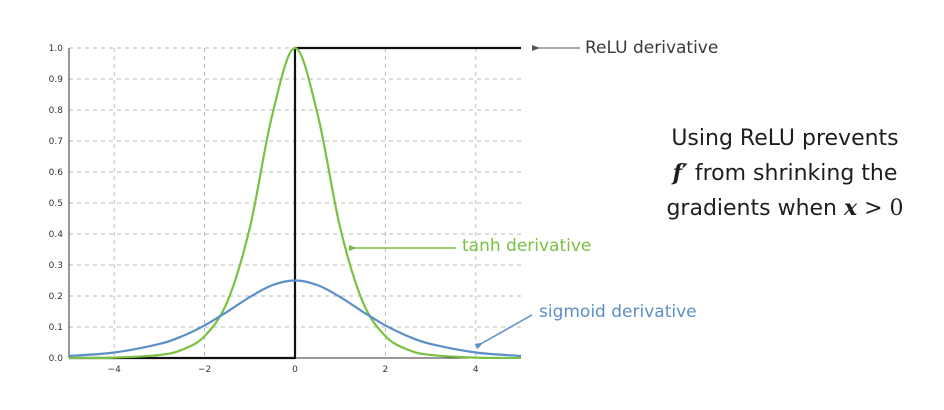 The image size is (944, 410). I want to click on y-tick-label: 0.4, so click(56, 235).